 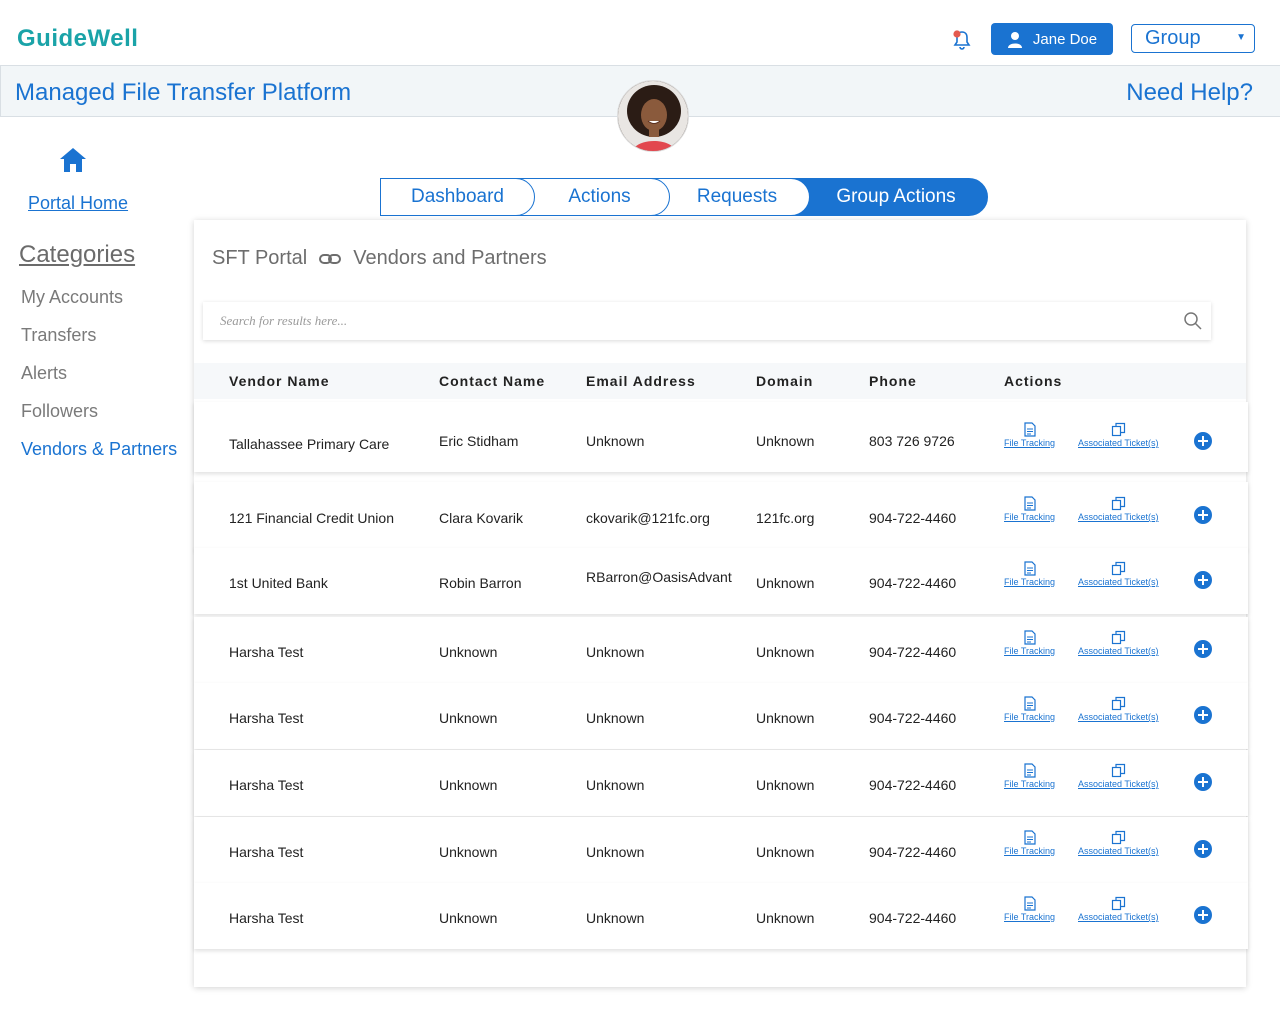 I want to click on group-select: Group ▼, so click(x=1193, y=38).